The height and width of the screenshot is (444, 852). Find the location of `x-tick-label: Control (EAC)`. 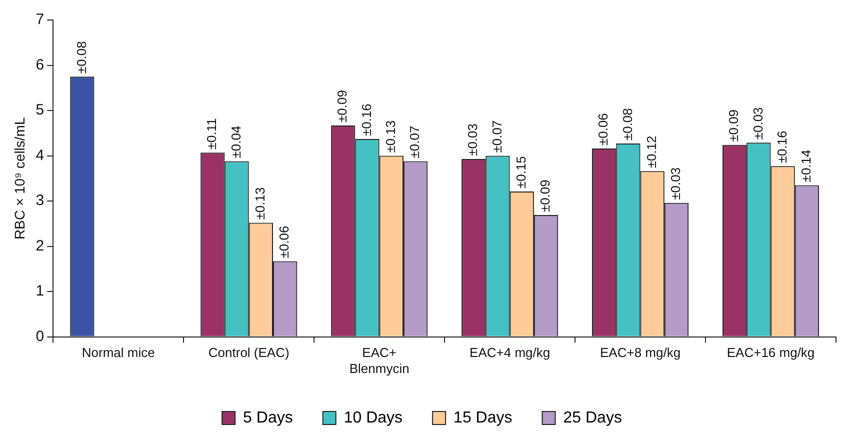

x-tick-label: Control (EAC) is located at coordinates (249, 352).